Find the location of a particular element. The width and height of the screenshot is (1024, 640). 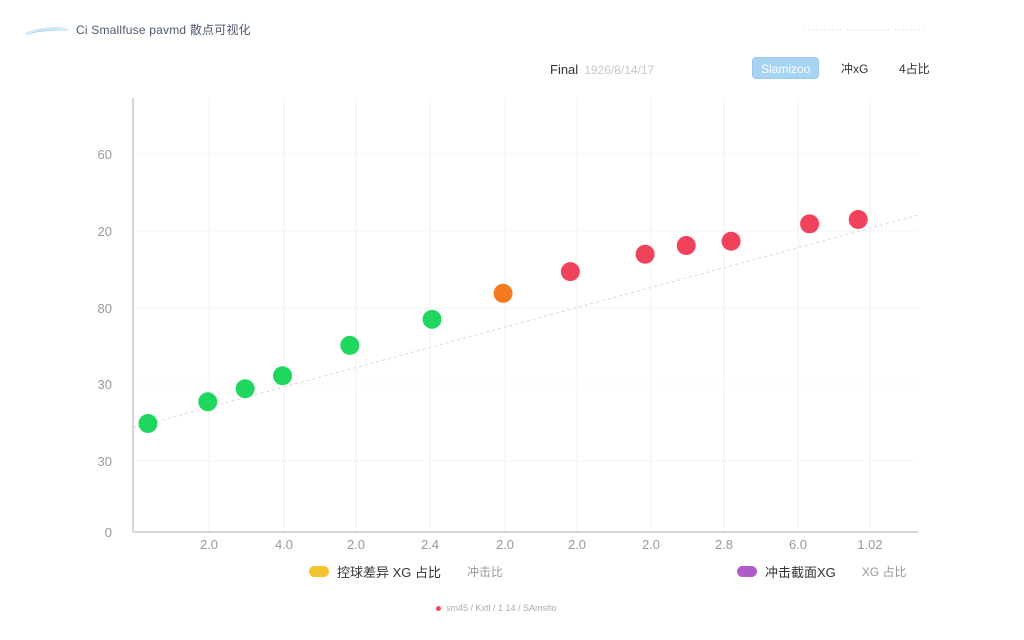

legend-swatch-yellow-icon is located at coordinates (319, 571).